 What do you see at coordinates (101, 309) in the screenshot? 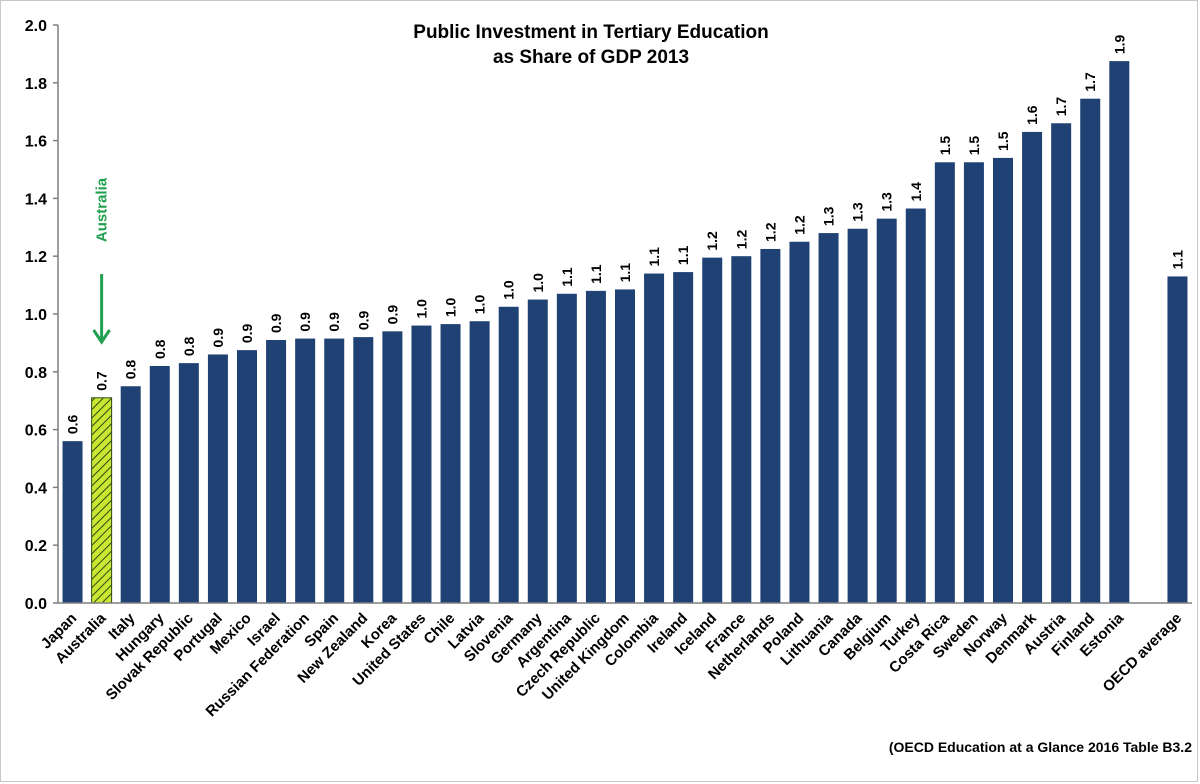
I see `arrow-down-icon` at bounding box center [101, 309].